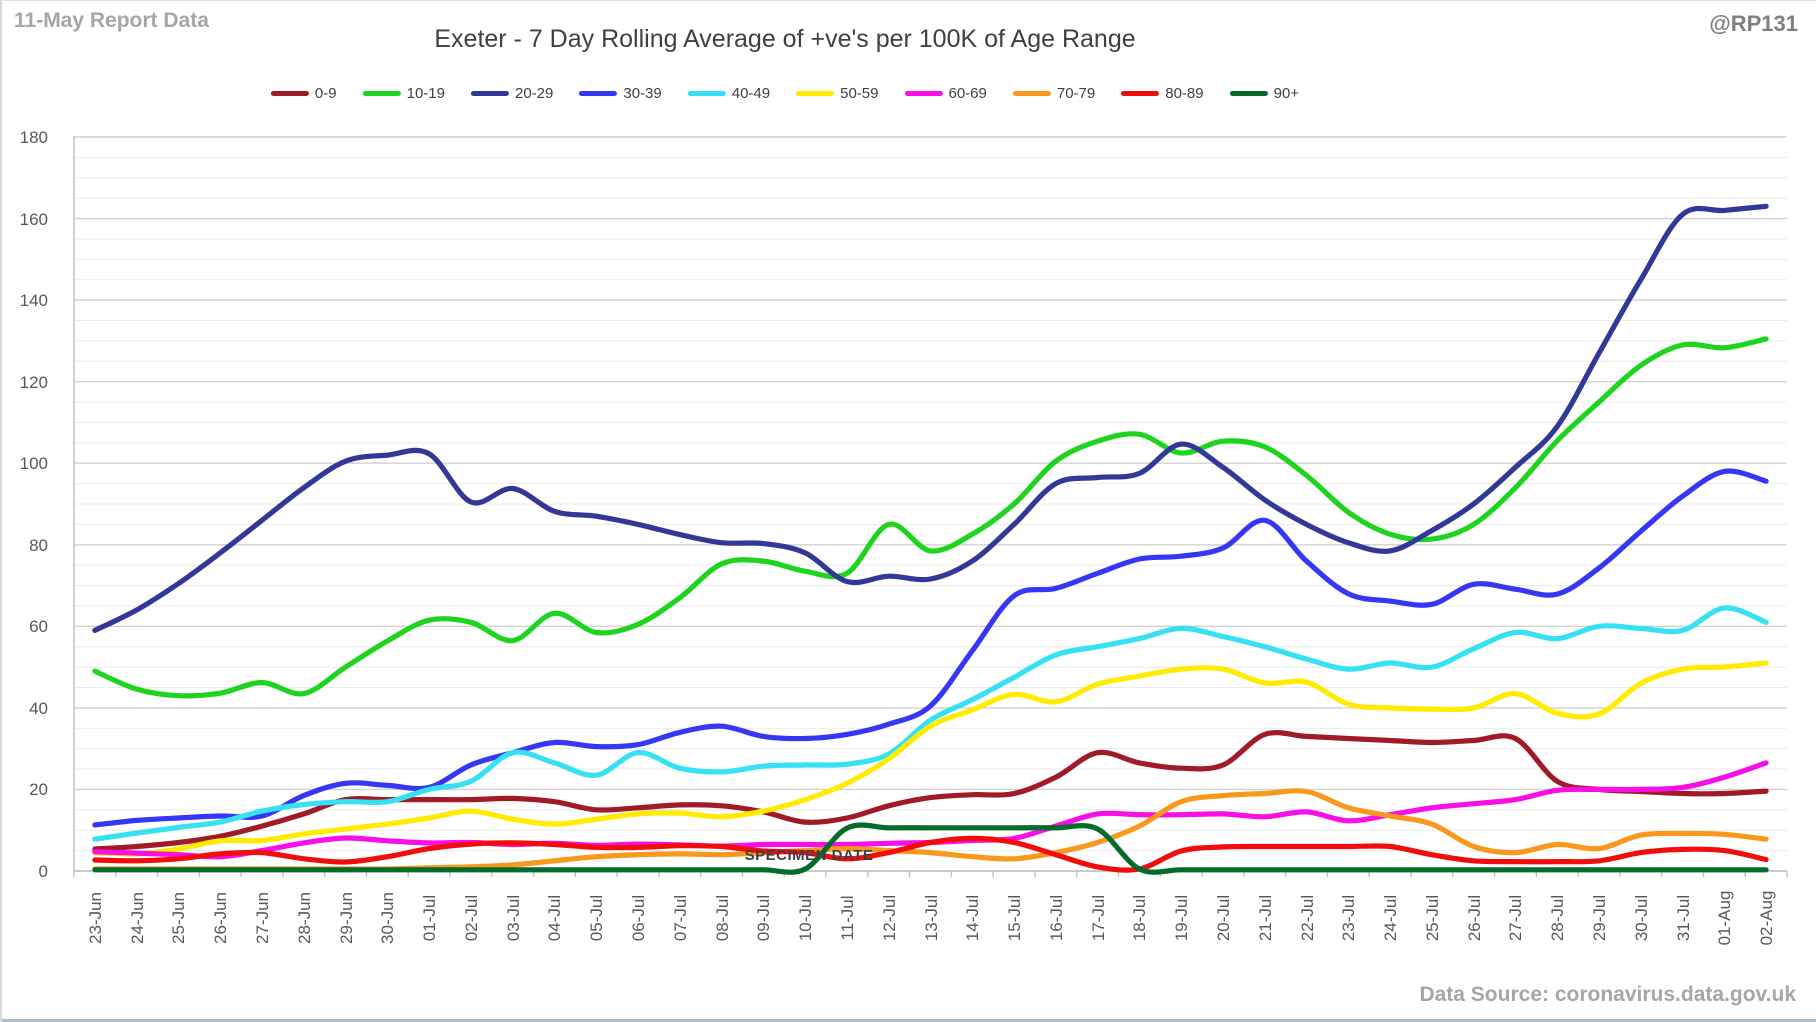 The width and height of the screenshot is (1816, 1022). Describe the element at coordinates (837, 93) in the screenshot. I see `legend-item-50-59: 50-59` at that location.